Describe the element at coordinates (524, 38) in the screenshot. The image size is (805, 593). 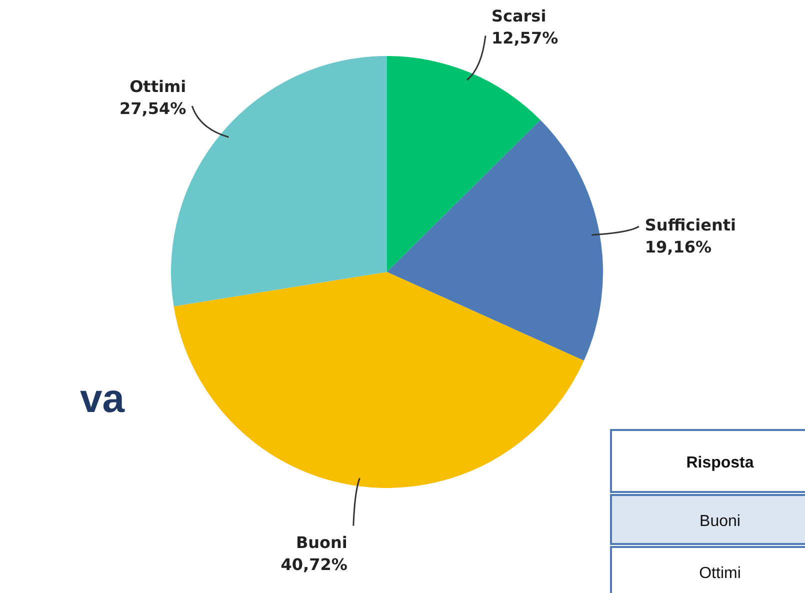
I see `data-label: 12,57%` at that location.